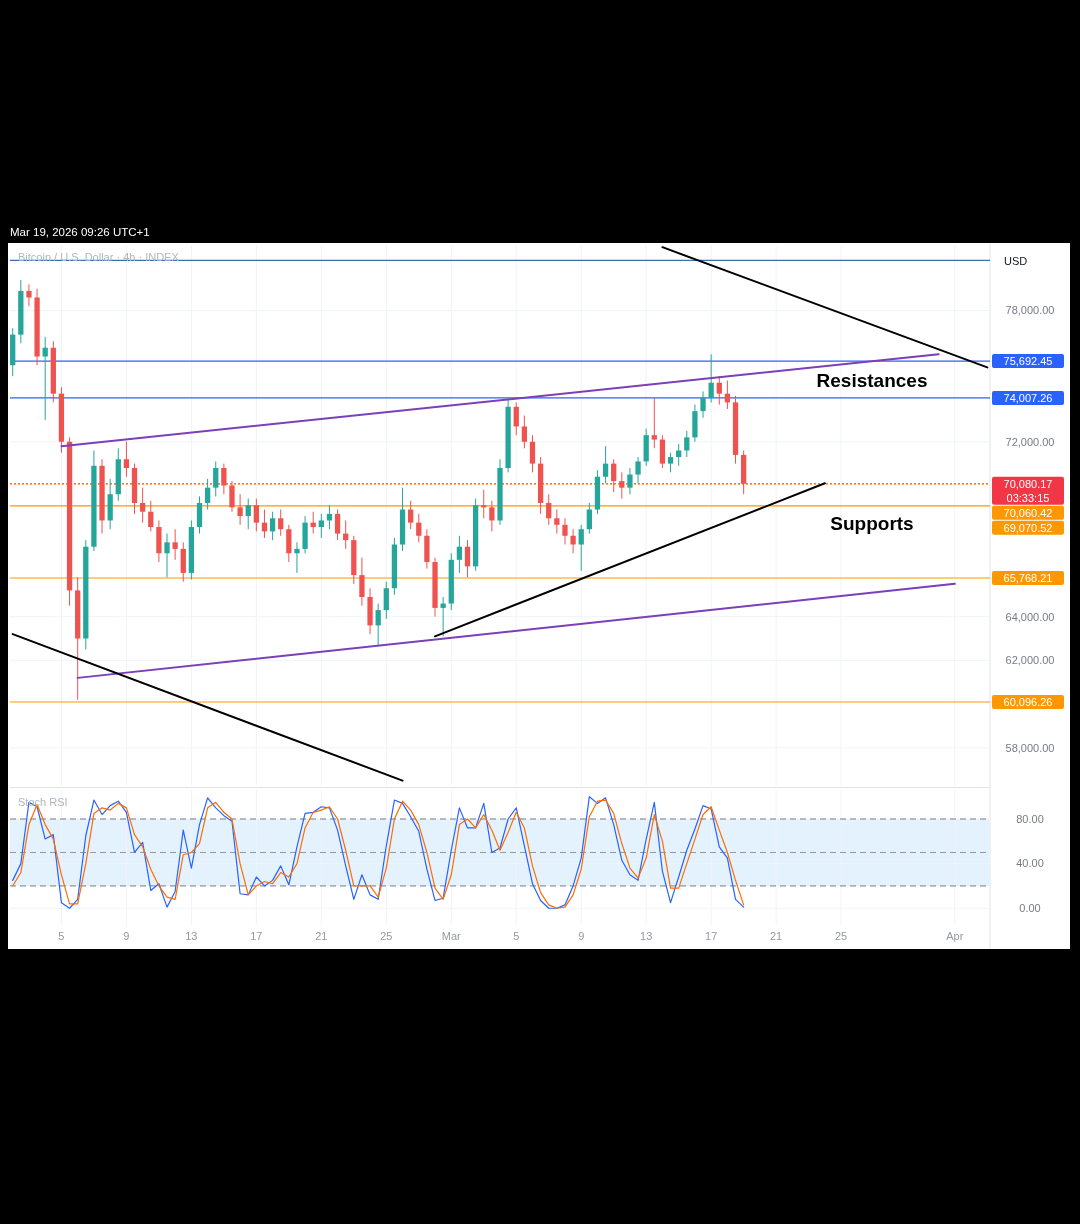  Describe the element at coordinates (99, 257) in the screenshot. I see `text: Bitcoin / U.S. Dollar · 4h · INDEX` at that location.